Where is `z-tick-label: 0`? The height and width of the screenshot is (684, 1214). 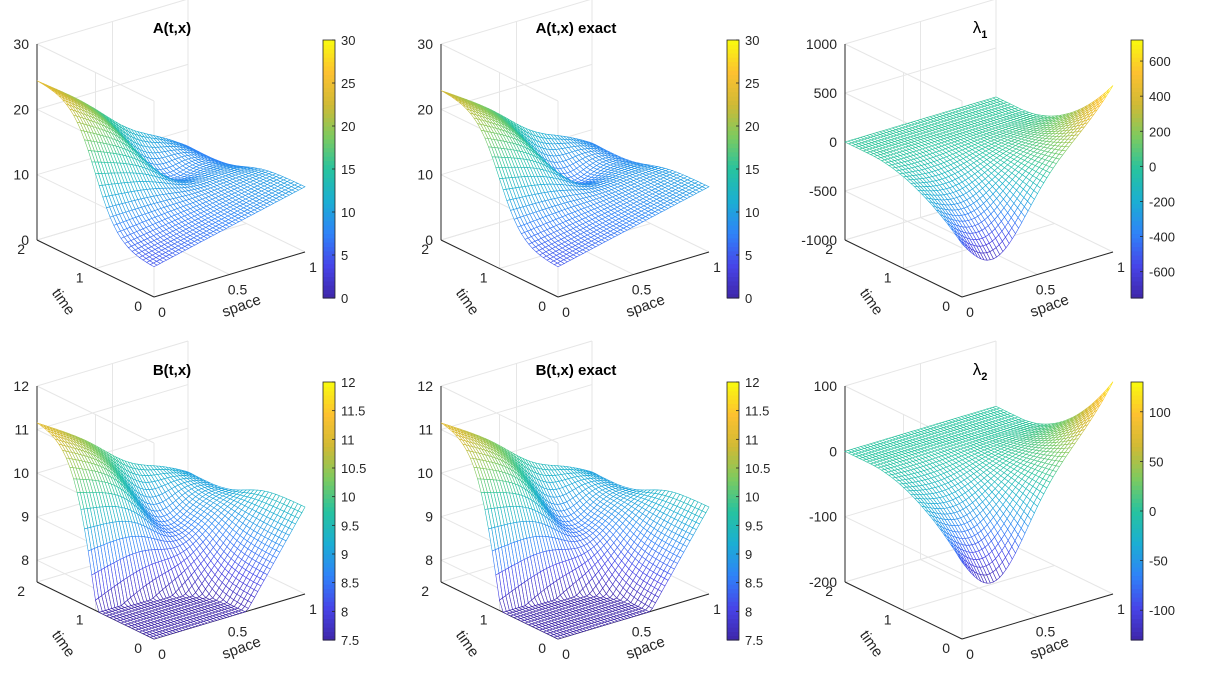 z-tick-label: 0 is located at coordinates (429, 240).